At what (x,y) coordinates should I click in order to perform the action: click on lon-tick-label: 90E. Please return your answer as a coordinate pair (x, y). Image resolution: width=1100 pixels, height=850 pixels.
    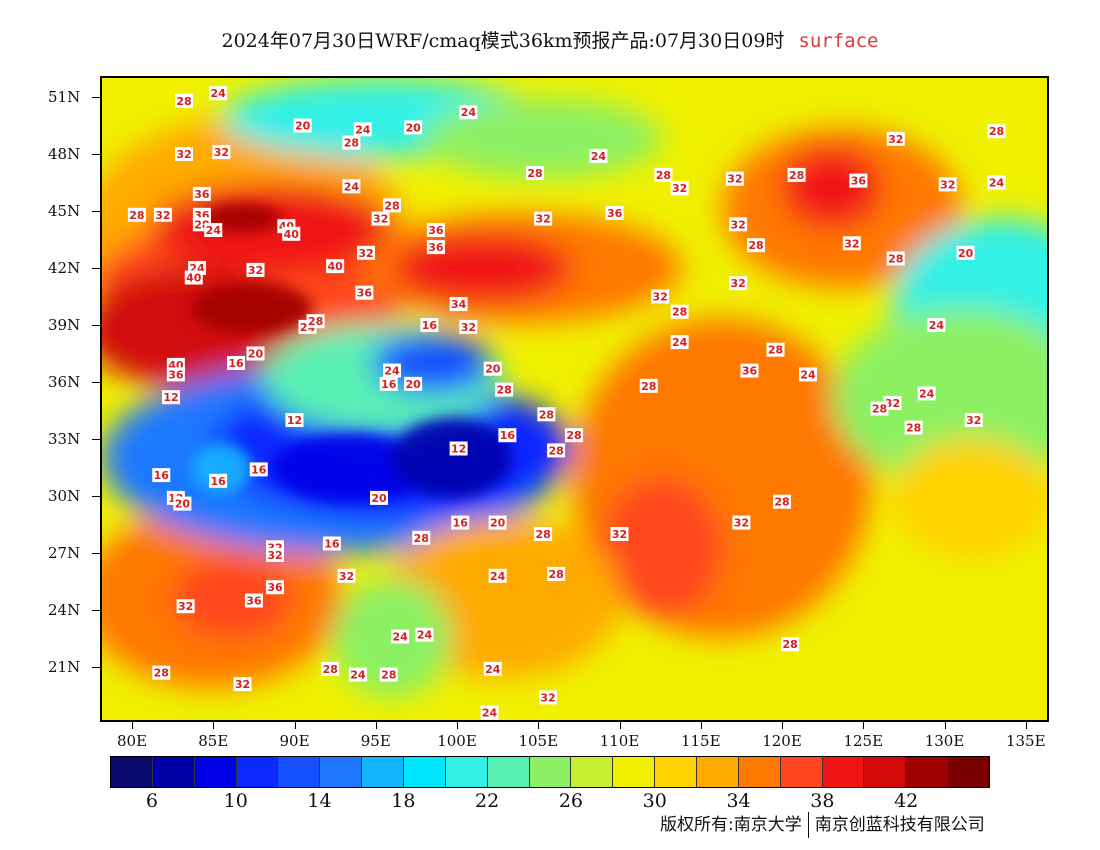
    Looking at the image, I should click on (294, 741).